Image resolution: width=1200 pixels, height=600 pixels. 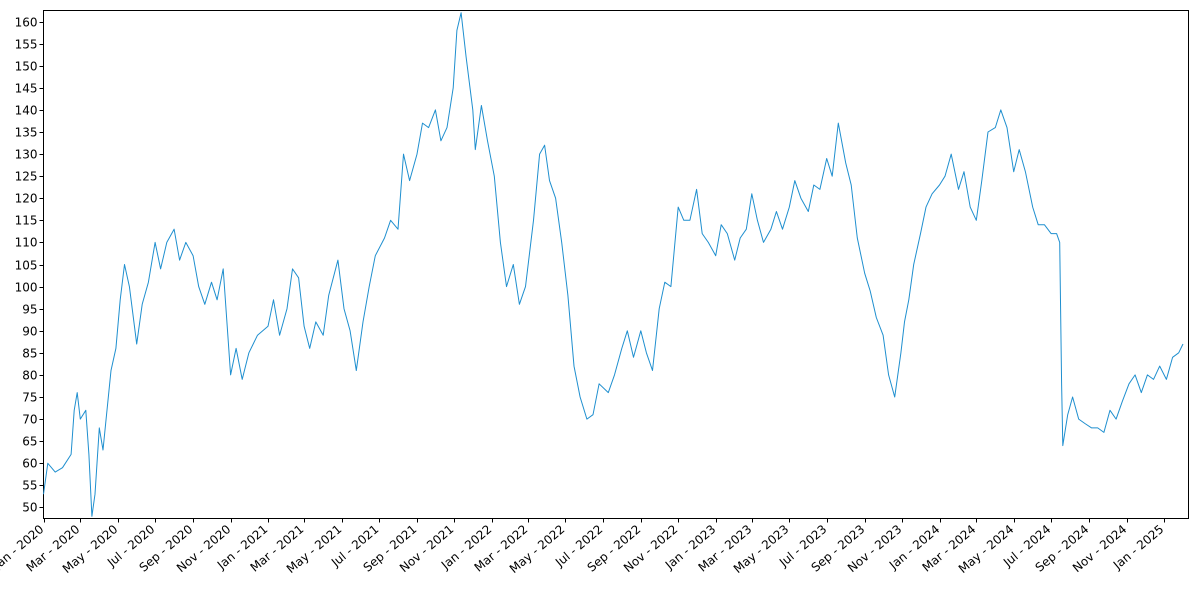 What do you see at coordinates (26, 266) in the screenshot?
I see `y-tick-label-11: 105` at bounding box center [26, 266].